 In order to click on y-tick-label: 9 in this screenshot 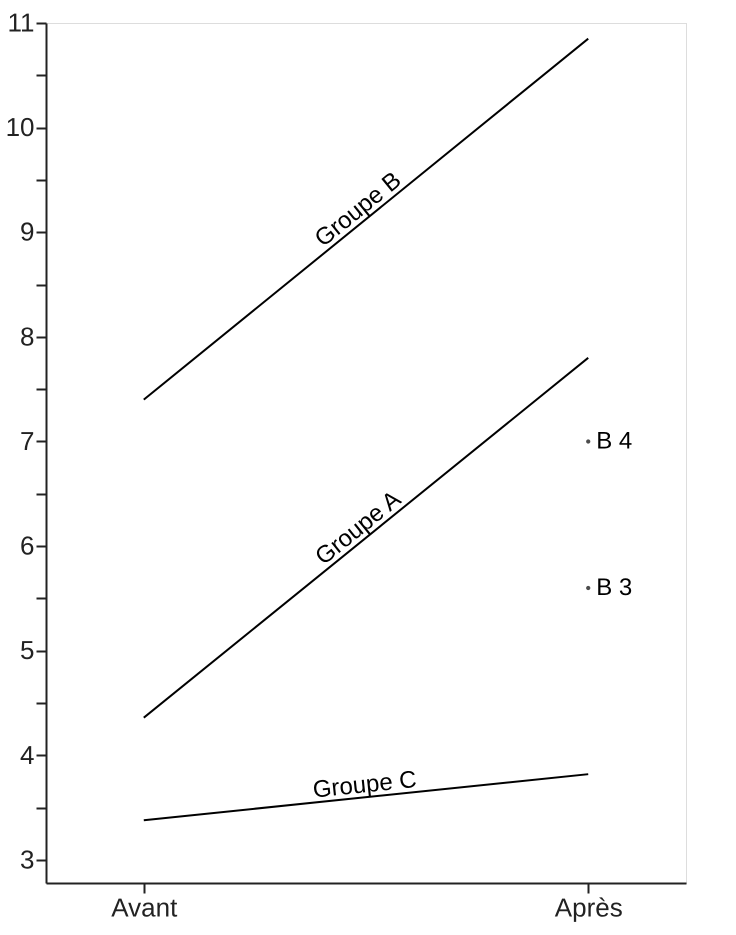, I will do `click(27, 231)`.